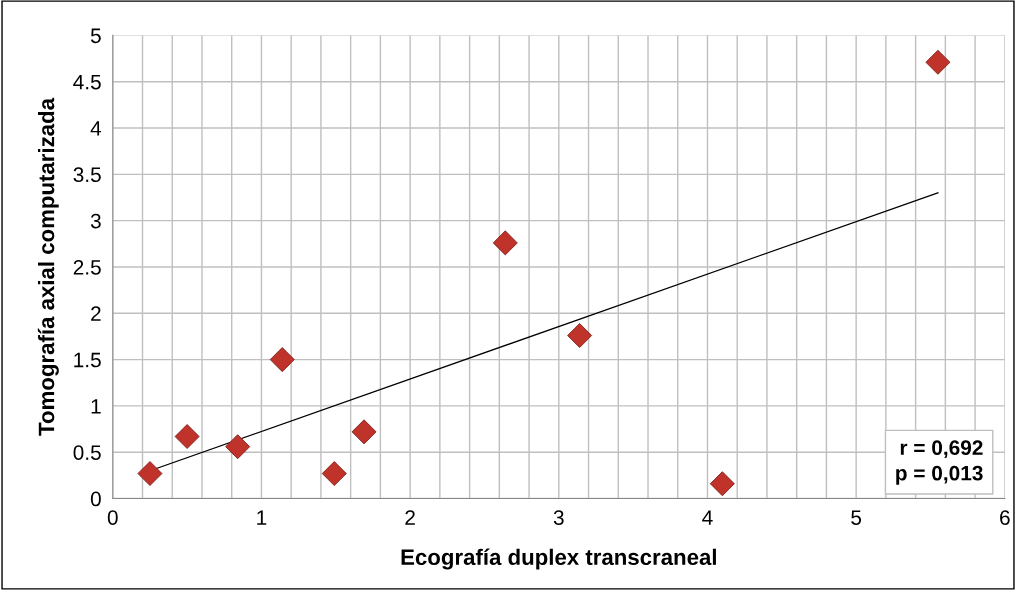  What do you see at coordinates (96, 313) in the screenshot?
I see `y-tick-label: 2` at bounding box center [96, 313].